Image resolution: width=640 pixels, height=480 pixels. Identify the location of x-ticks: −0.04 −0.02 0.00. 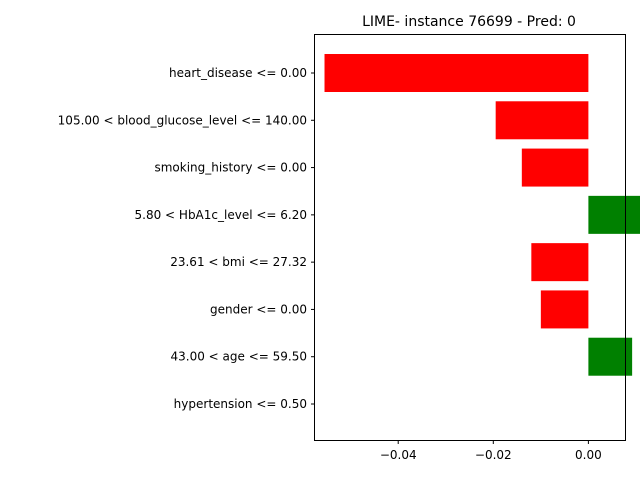
(491, 451).